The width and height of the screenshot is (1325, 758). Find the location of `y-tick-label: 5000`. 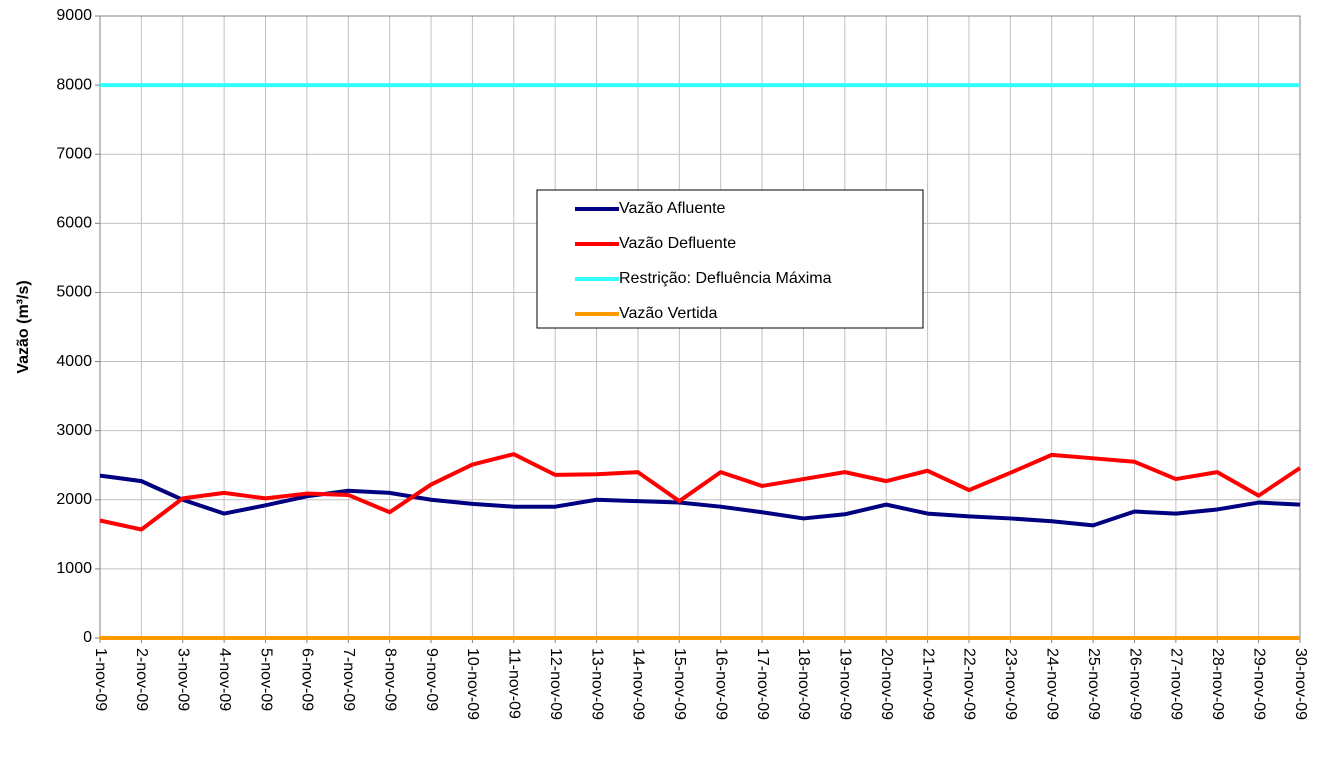

y-tick-label: 5000 is located at coordinates (74, 292).